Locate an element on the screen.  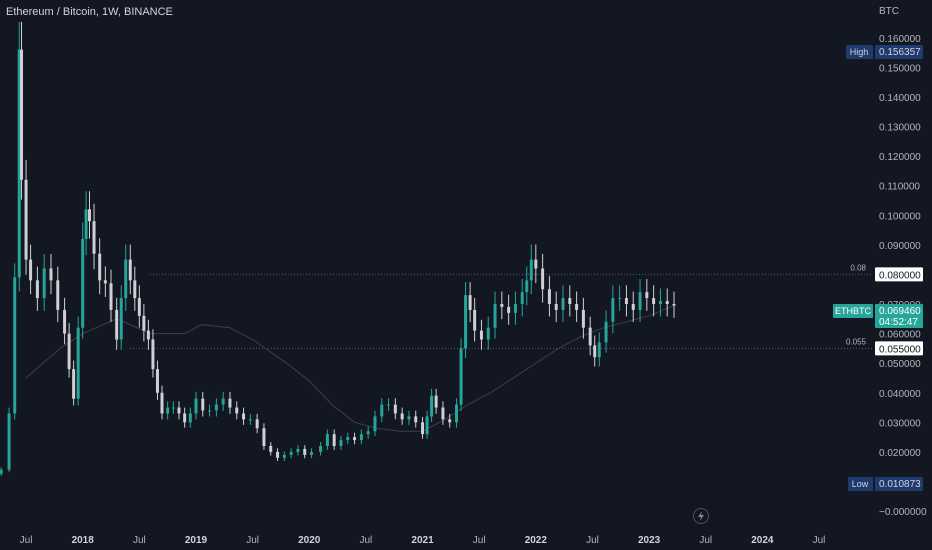
low-value: 0.010873 is located at coordinates (900, 484).